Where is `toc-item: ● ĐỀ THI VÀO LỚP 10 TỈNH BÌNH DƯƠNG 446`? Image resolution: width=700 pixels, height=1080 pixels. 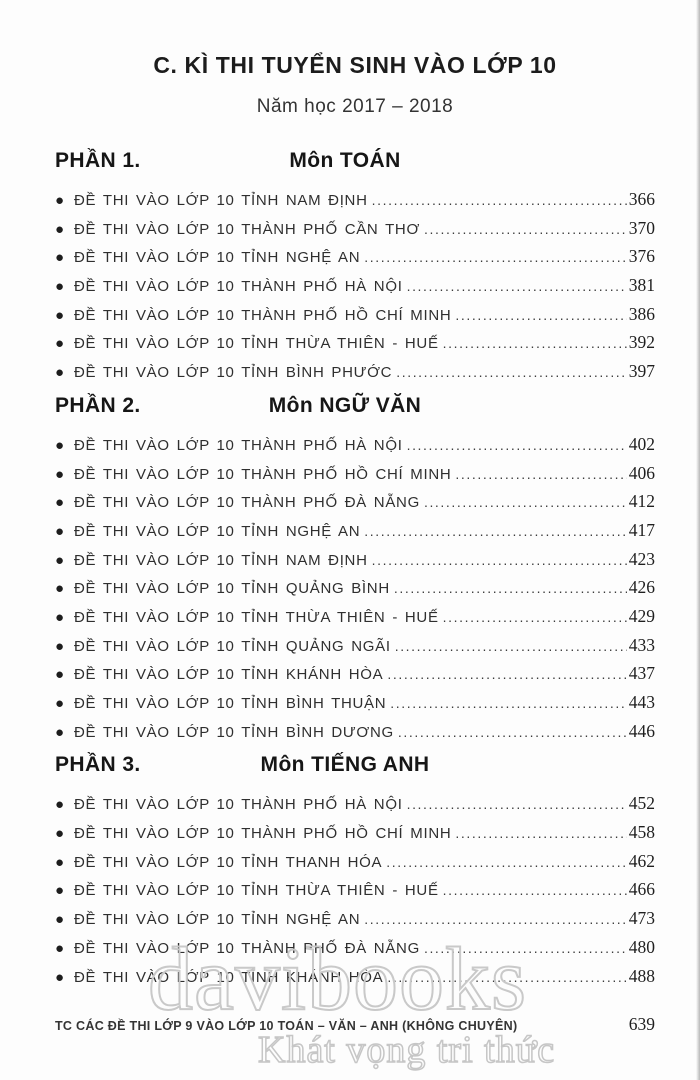 toc-item: ● ĐỀ THI VÀO LỚP 10 TỈNH BÌNH DƯƠNG 446 is located at coordinates (355, 731).